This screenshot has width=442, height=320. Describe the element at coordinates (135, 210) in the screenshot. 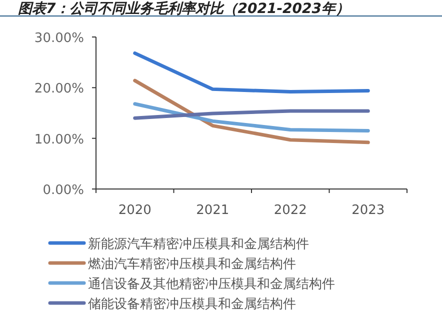

I see `x-tick-label: 2020` at that location.